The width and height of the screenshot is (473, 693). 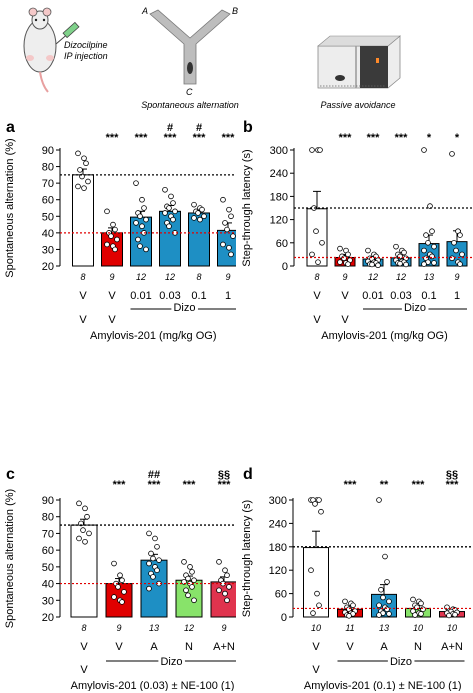 I want to click on y-tick-label: 300, so click(x=279, y=151).